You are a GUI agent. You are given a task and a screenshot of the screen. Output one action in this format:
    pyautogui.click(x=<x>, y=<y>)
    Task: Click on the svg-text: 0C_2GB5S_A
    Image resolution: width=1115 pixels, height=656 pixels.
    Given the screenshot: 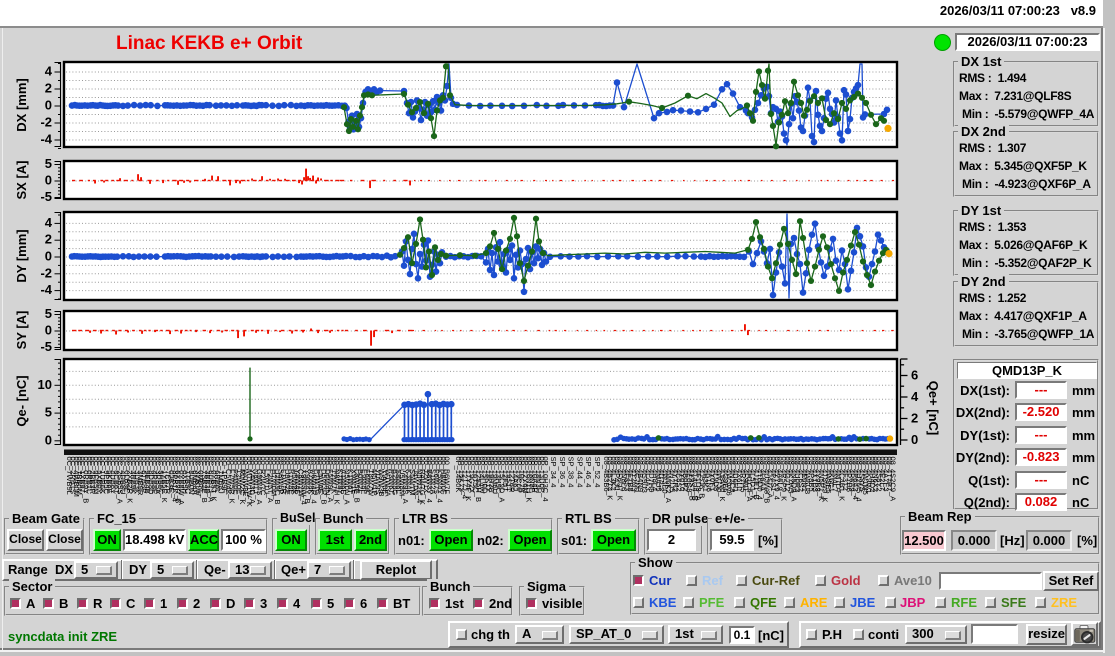 What is the action you would take?
    pyautogui.click(x=120, y=480)
    